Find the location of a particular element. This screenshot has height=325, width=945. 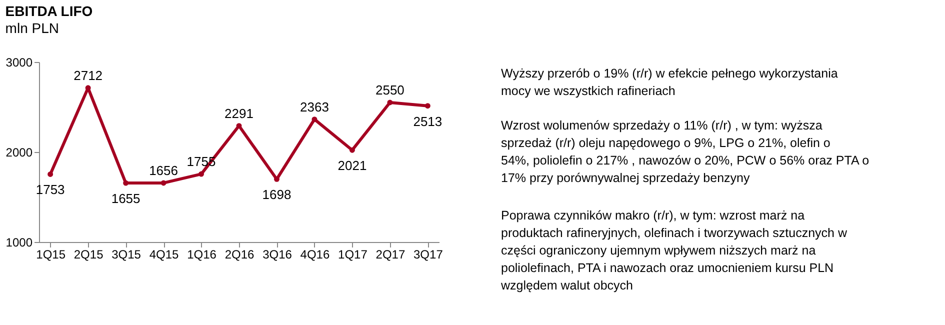

data-label: 2291 is located at coordinates (239, 113).